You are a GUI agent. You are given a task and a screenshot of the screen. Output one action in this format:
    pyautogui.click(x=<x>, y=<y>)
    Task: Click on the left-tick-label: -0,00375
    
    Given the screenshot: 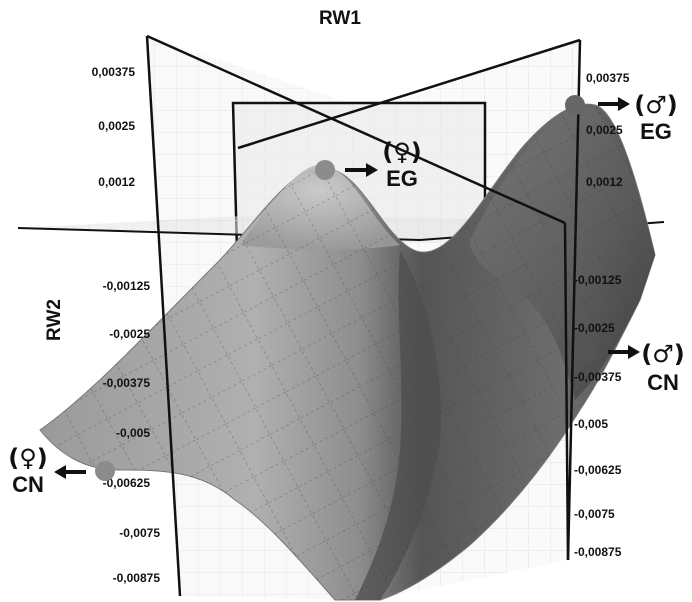 What is the action you would take?
    pyautogui.click(x=127, y=383)
    